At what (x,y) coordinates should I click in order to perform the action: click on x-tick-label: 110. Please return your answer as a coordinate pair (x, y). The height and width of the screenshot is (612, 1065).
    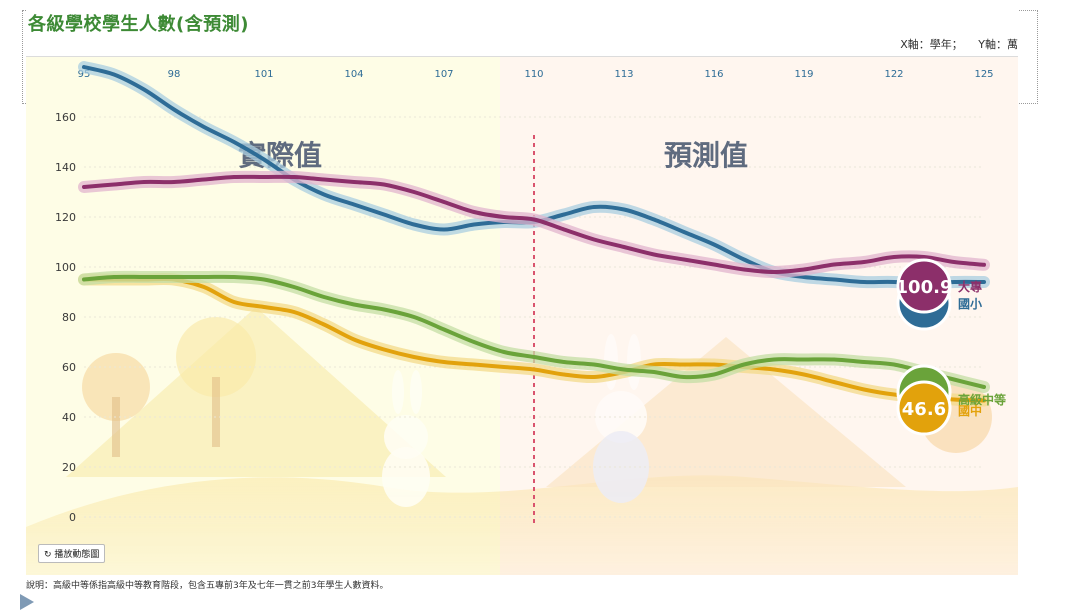
    Looking at the image, I should click on (533, 74).